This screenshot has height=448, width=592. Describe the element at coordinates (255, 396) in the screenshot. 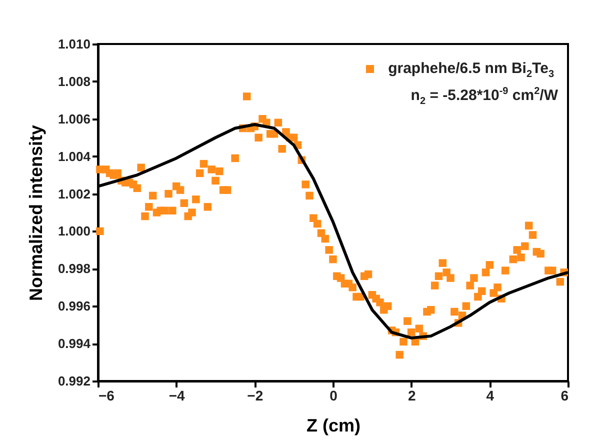

I see `x-tick-label: −2` at that location.